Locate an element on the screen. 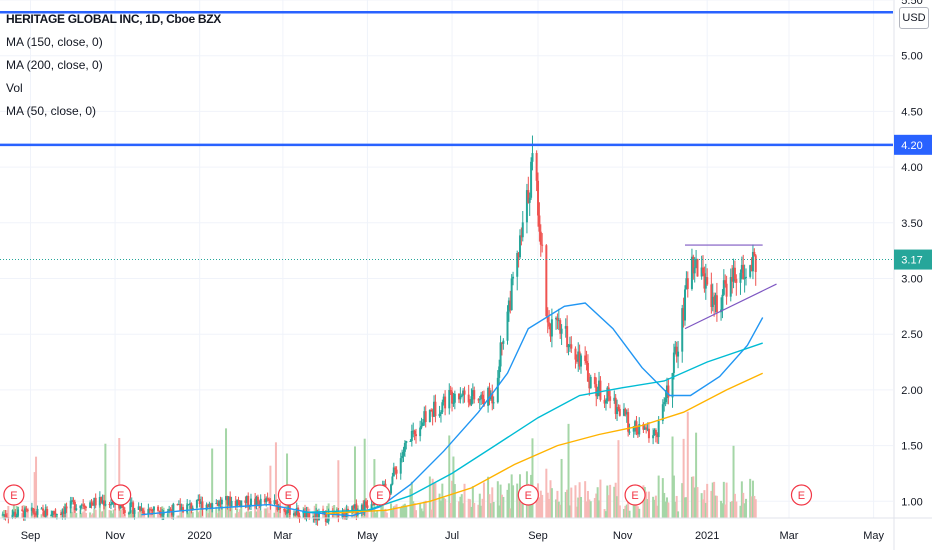 Image resolution: width=932 pixels, height=550 pixels. currency-button: USD is located at coordinates (914, 18).